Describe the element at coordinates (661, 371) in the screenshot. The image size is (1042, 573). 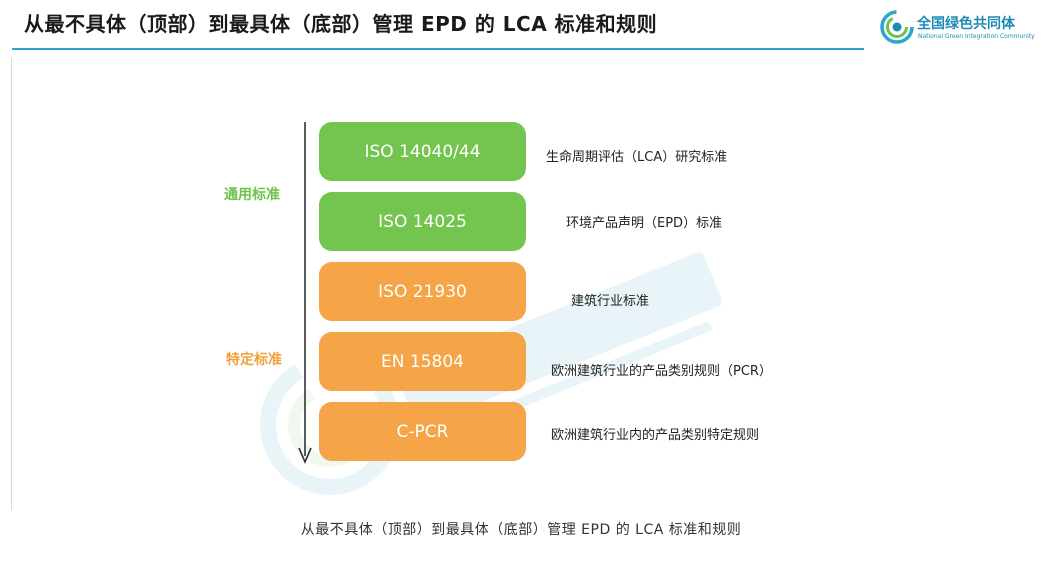
I see `standard-description-en-15804: 欧洲建筑行业的产品类别规则（PCR）` at that location.